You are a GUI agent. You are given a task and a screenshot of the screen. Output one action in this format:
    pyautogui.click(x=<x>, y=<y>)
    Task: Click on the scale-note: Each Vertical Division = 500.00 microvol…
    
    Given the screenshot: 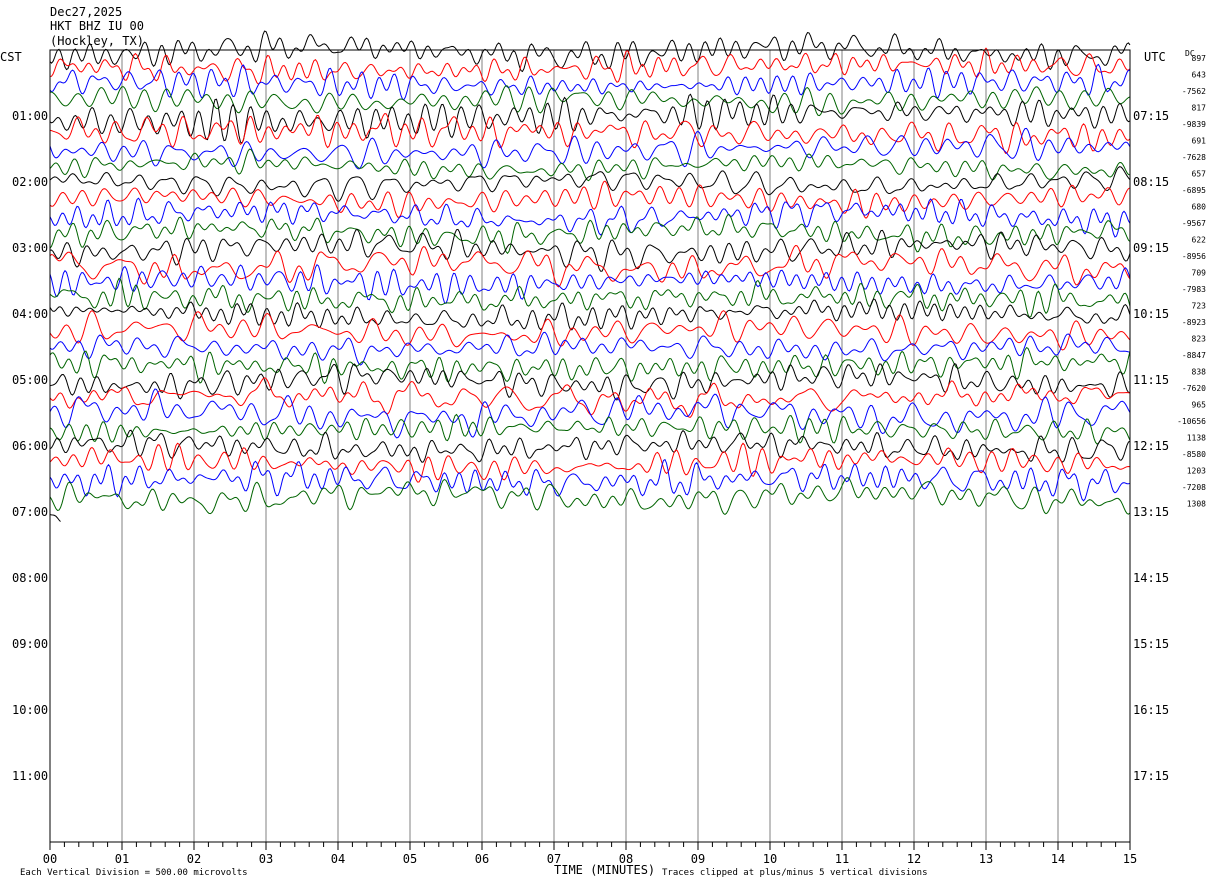 What is the action you would take?
    pyautogui.click(x=134, y=873)
    